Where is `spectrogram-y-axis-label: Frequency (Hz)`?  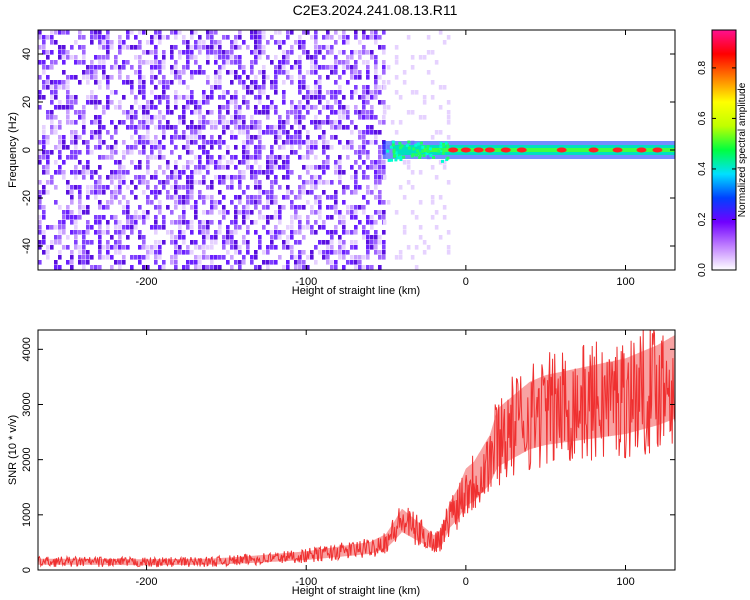
spectrogram-y-axis-label: Frequency (Hz) is located at coordinates (13, 150).